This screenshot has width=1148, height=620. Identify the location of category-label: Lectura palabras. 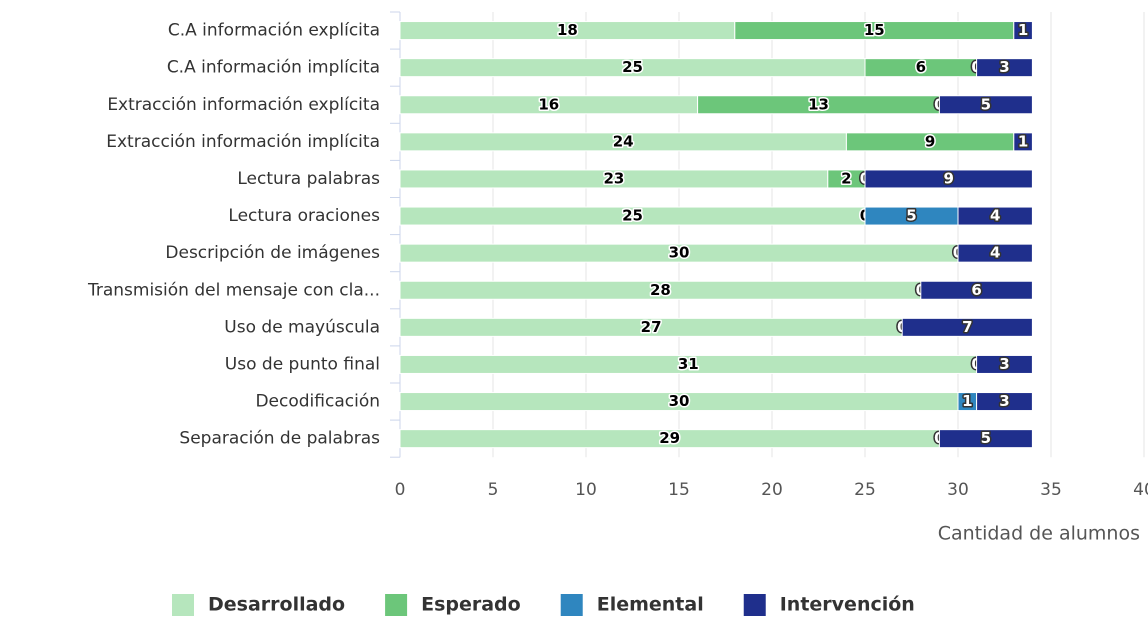
(308, 179).